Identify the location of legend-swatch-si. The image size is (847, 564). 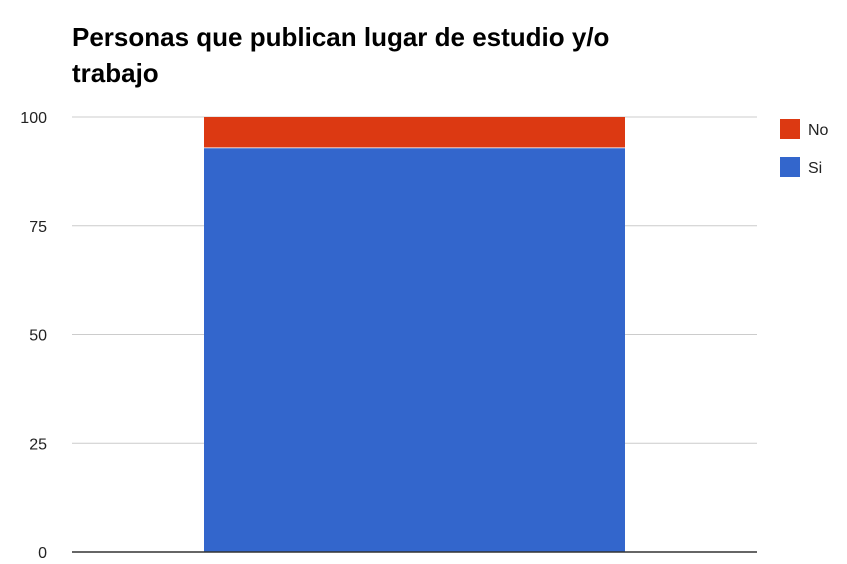
(790, 167).